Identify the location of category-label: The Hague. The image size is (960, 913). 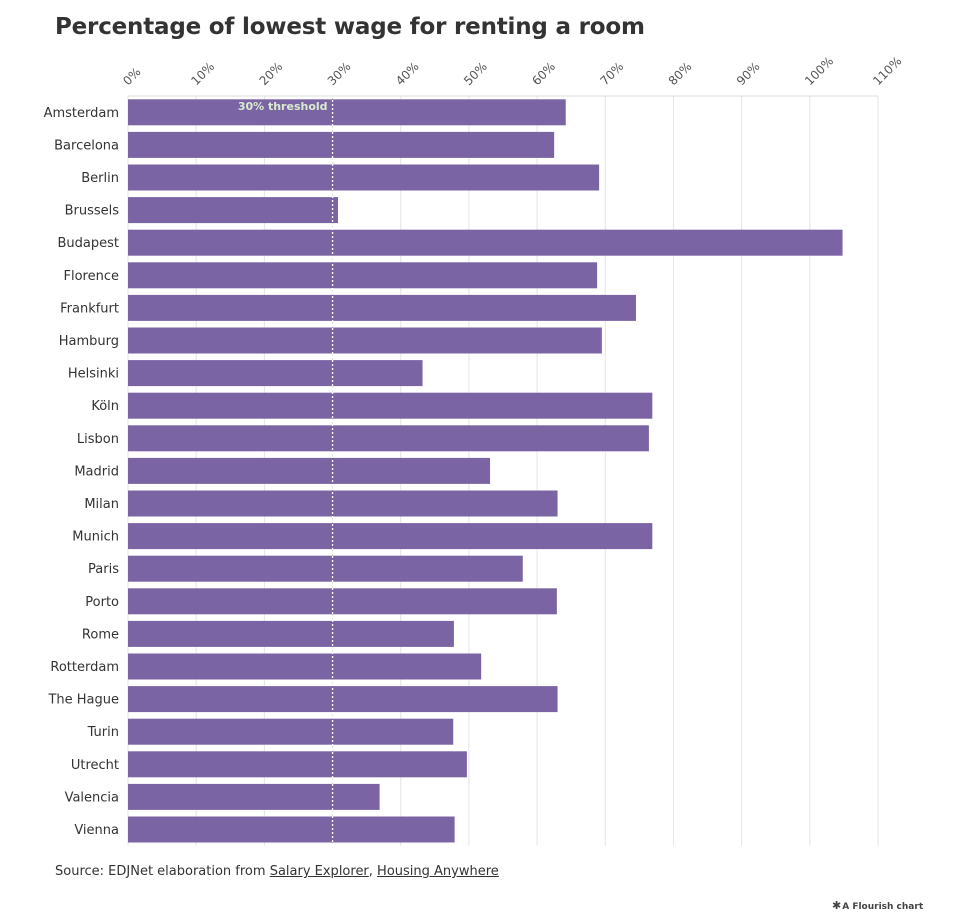
(83, 700).